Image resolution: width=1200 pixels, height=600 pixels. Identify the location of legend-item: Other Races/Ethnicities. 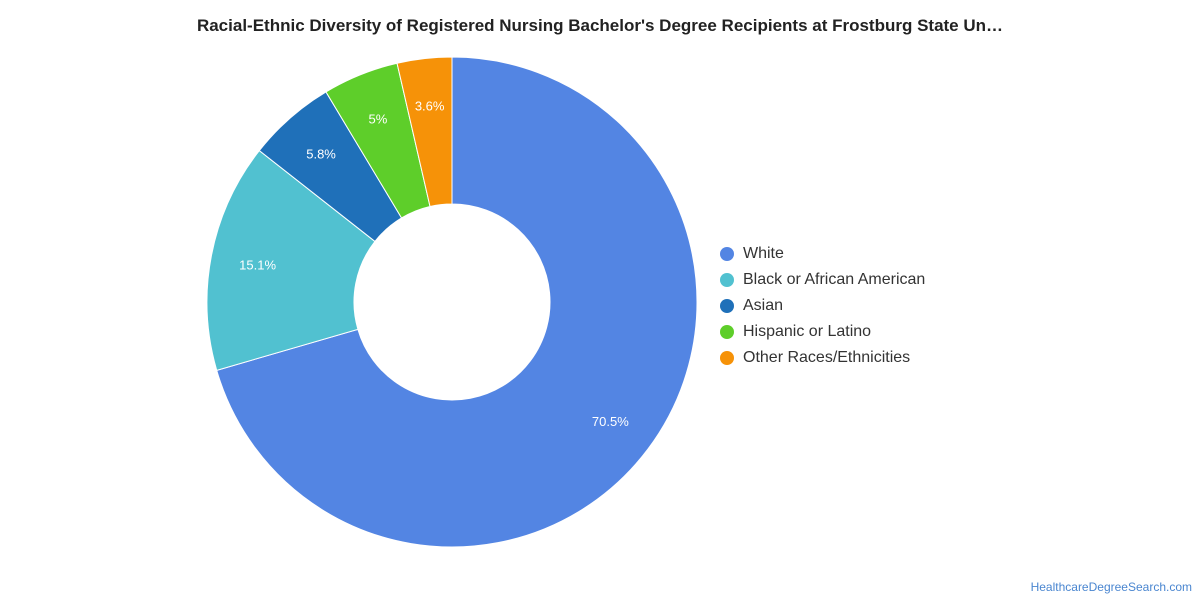
(822, 358).